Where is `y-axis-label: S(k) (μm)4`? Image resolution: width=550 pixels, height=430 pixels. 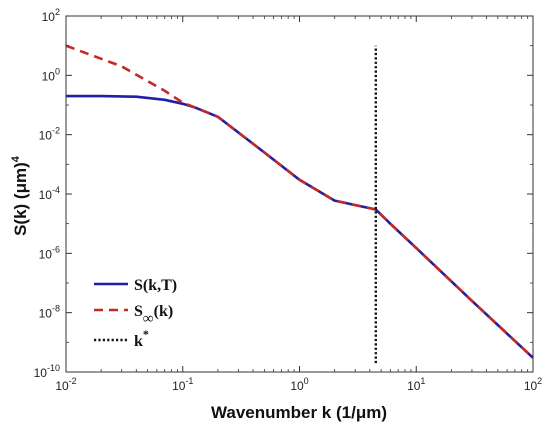 y-axis-label: S(k) (μm)4 is located at coordinates (20, 195).